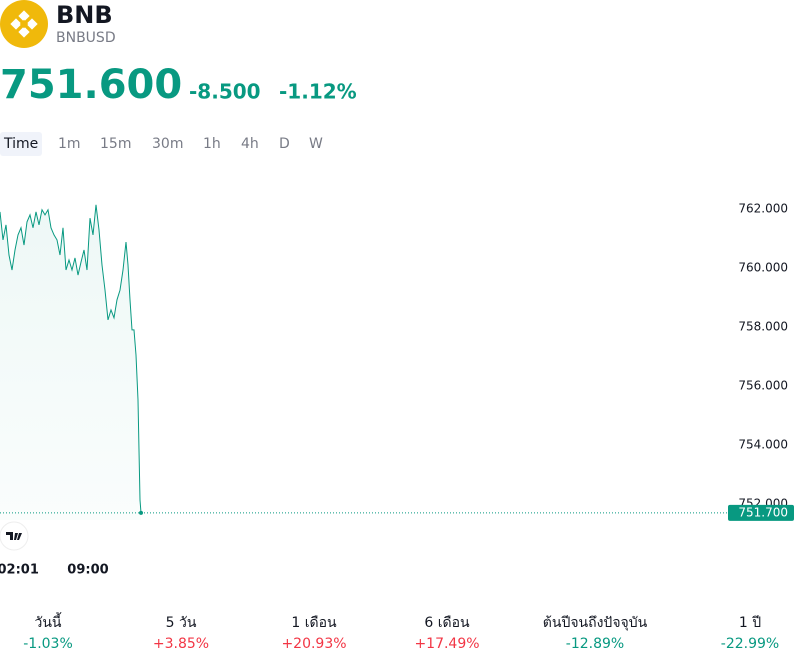  Describe the element at coordinates (250, 144) in the screenshot. I see `interval-button: 4h` at that location.